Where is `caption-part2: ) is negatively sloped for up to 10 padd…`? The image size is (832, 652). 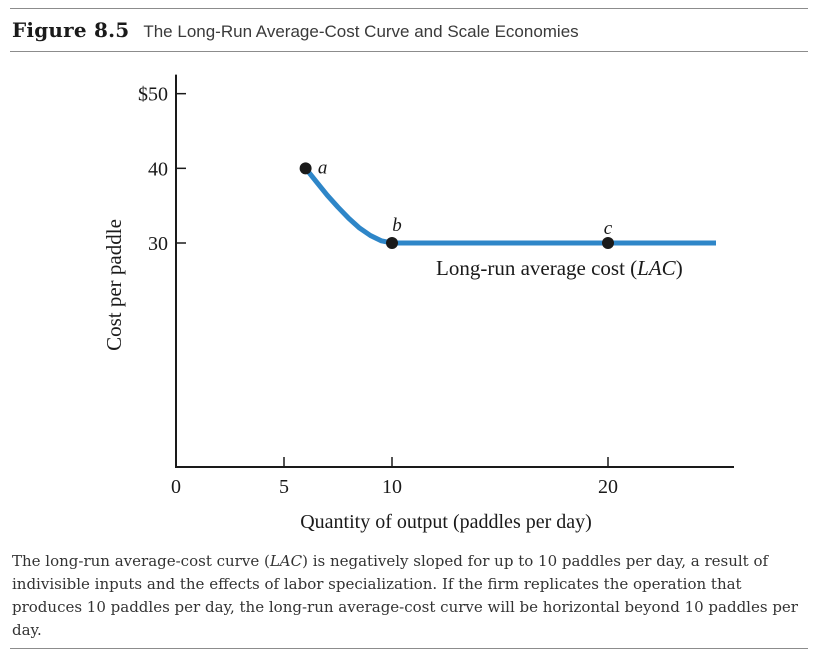
caption-part2: ) is negatively sloped for up to 10 padd… is located at coordinates (405, 595).